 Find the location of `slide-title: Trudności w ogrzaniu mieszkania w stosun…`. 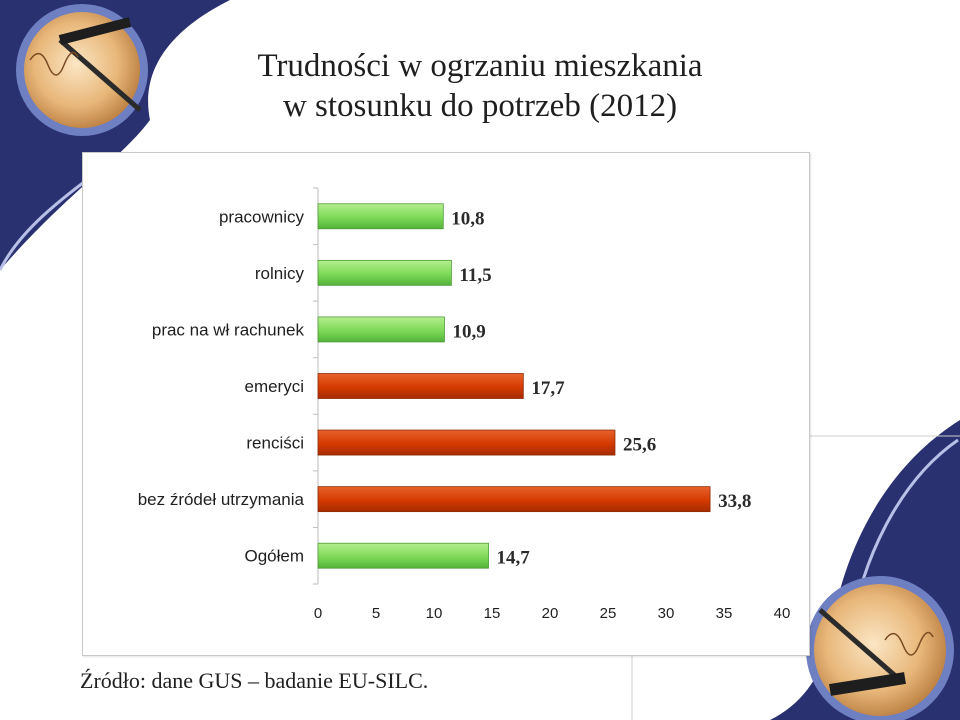

slide-title: Trudności w ogrzaniu mieszkania w stosun… is located at coordinates (480, 86).